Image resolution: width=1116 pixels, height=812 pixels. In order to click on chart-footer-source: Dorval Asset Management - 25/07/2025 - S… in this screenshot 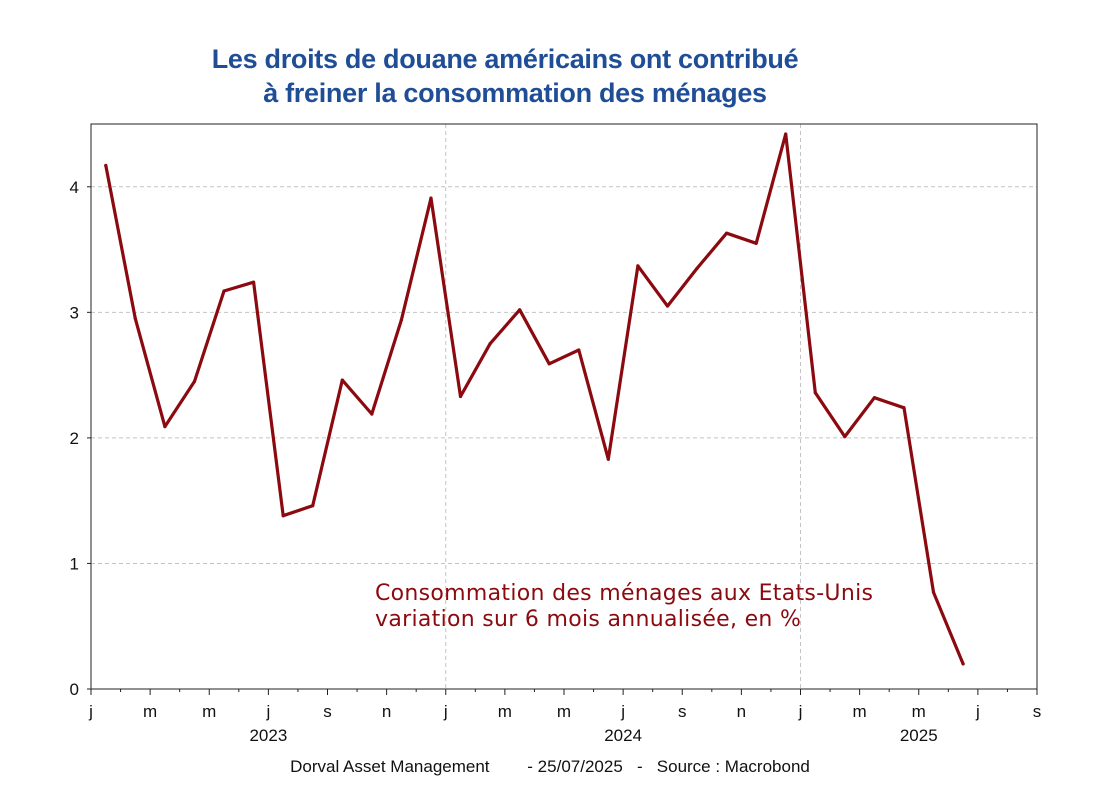, I will do `click(550, 766)`.